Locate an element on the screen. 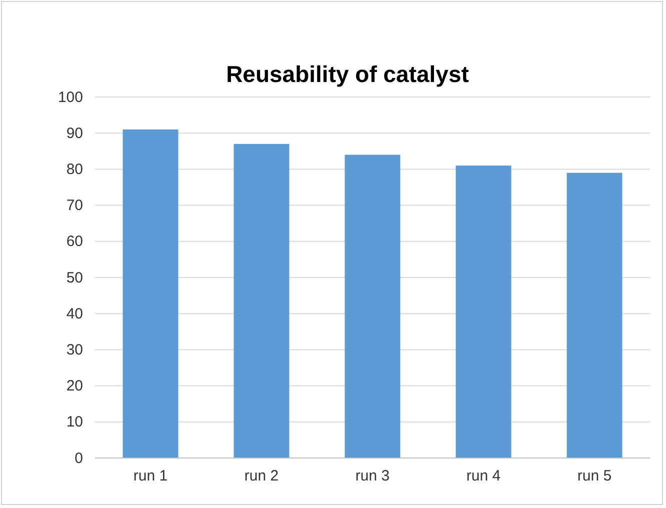 The width and height of the screenshot is (666, 508). x-tick-label: run 3 is located at coordinates (372, 476).